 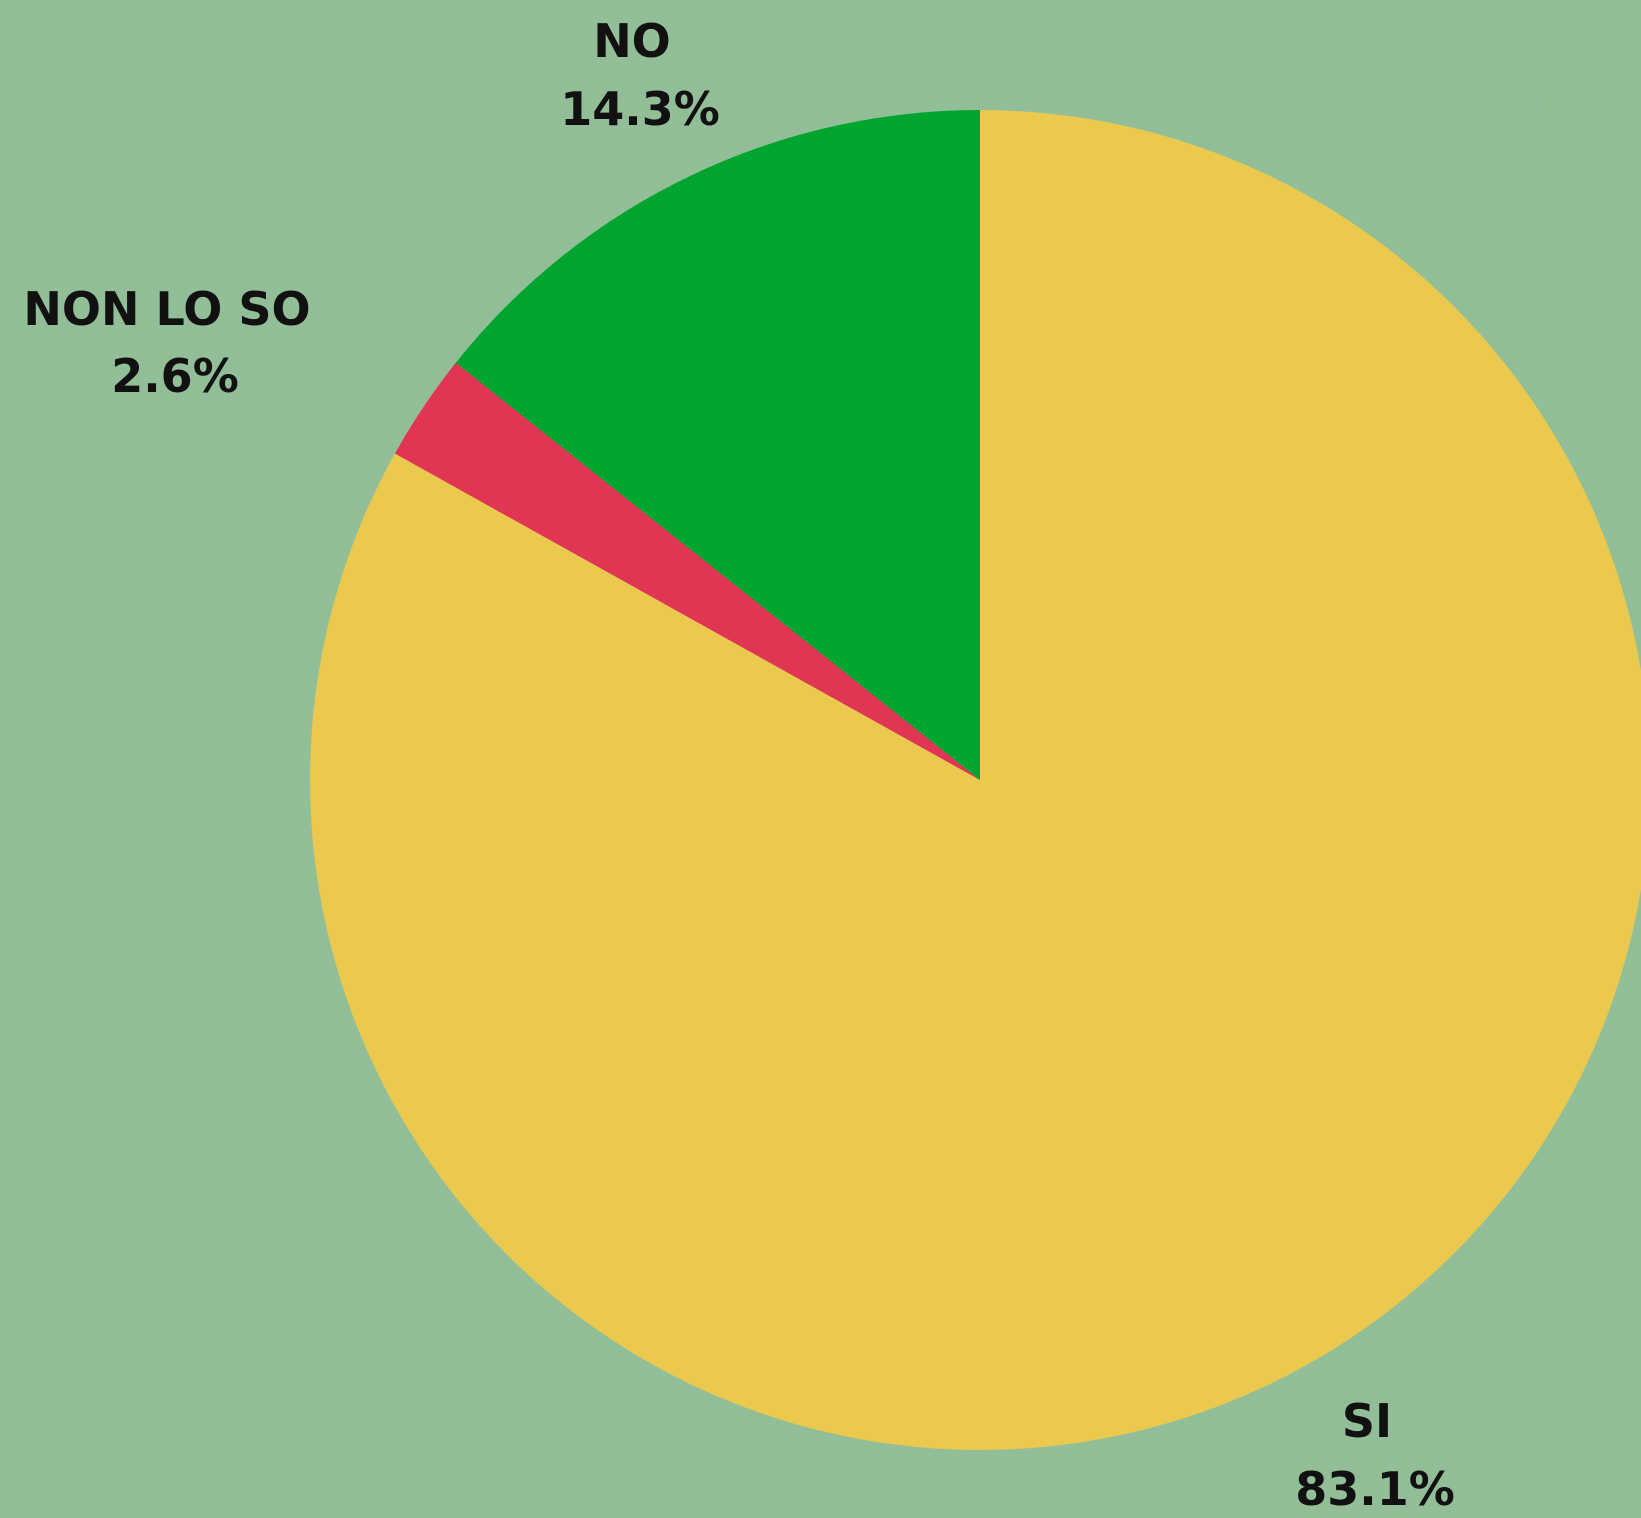 What do you see at coordinates (166, 309) in the screenshot?
I see `slice-name-non-lo-so: NON LO SO` at bounding box center [166, 309].